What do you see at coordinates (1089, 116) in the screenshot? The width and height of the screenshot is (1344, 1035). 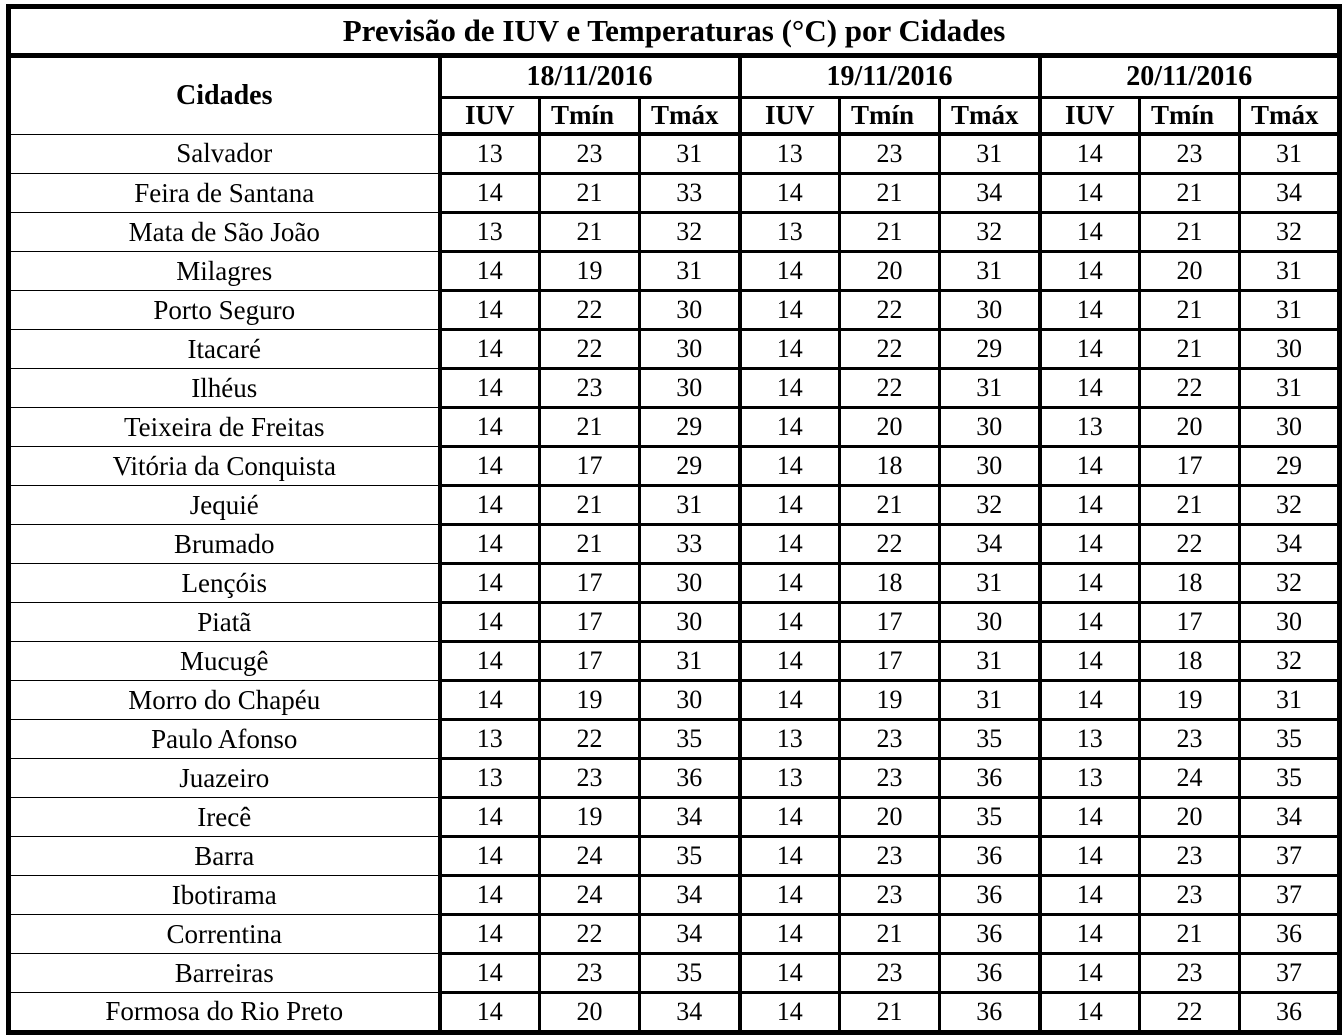 I see `subheader-iuv-3: IUV` at bounding box center [1089, 116].